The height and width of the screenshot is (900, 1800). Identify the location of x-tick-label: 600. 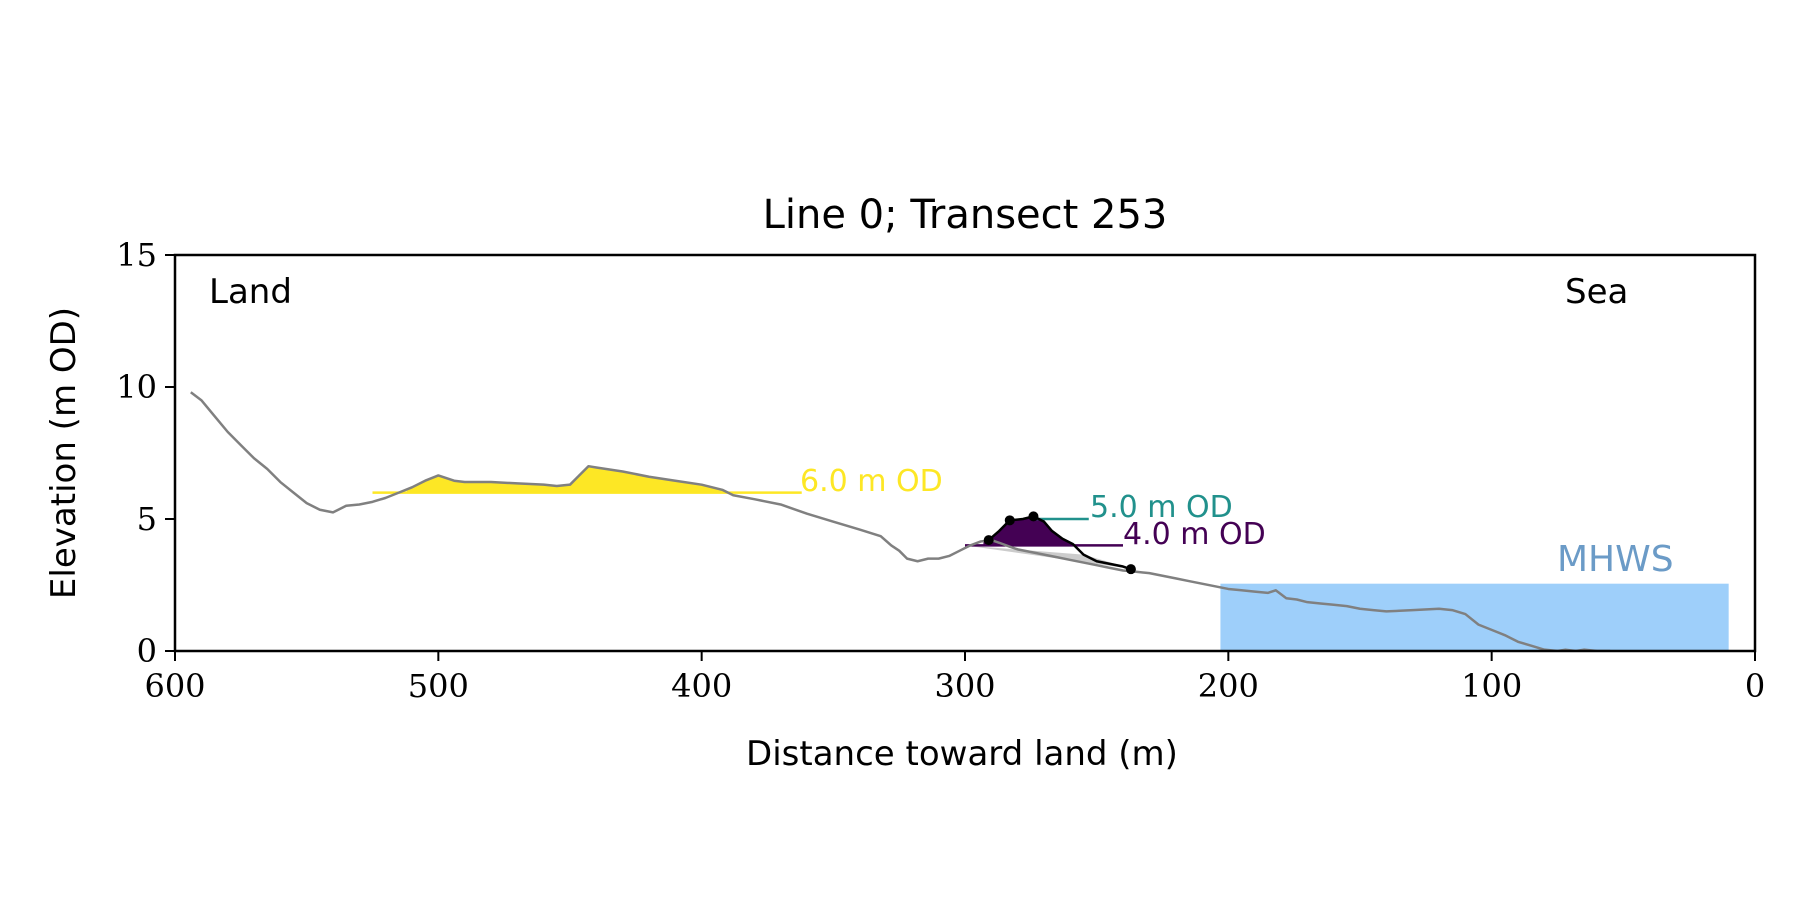
(174, 686).